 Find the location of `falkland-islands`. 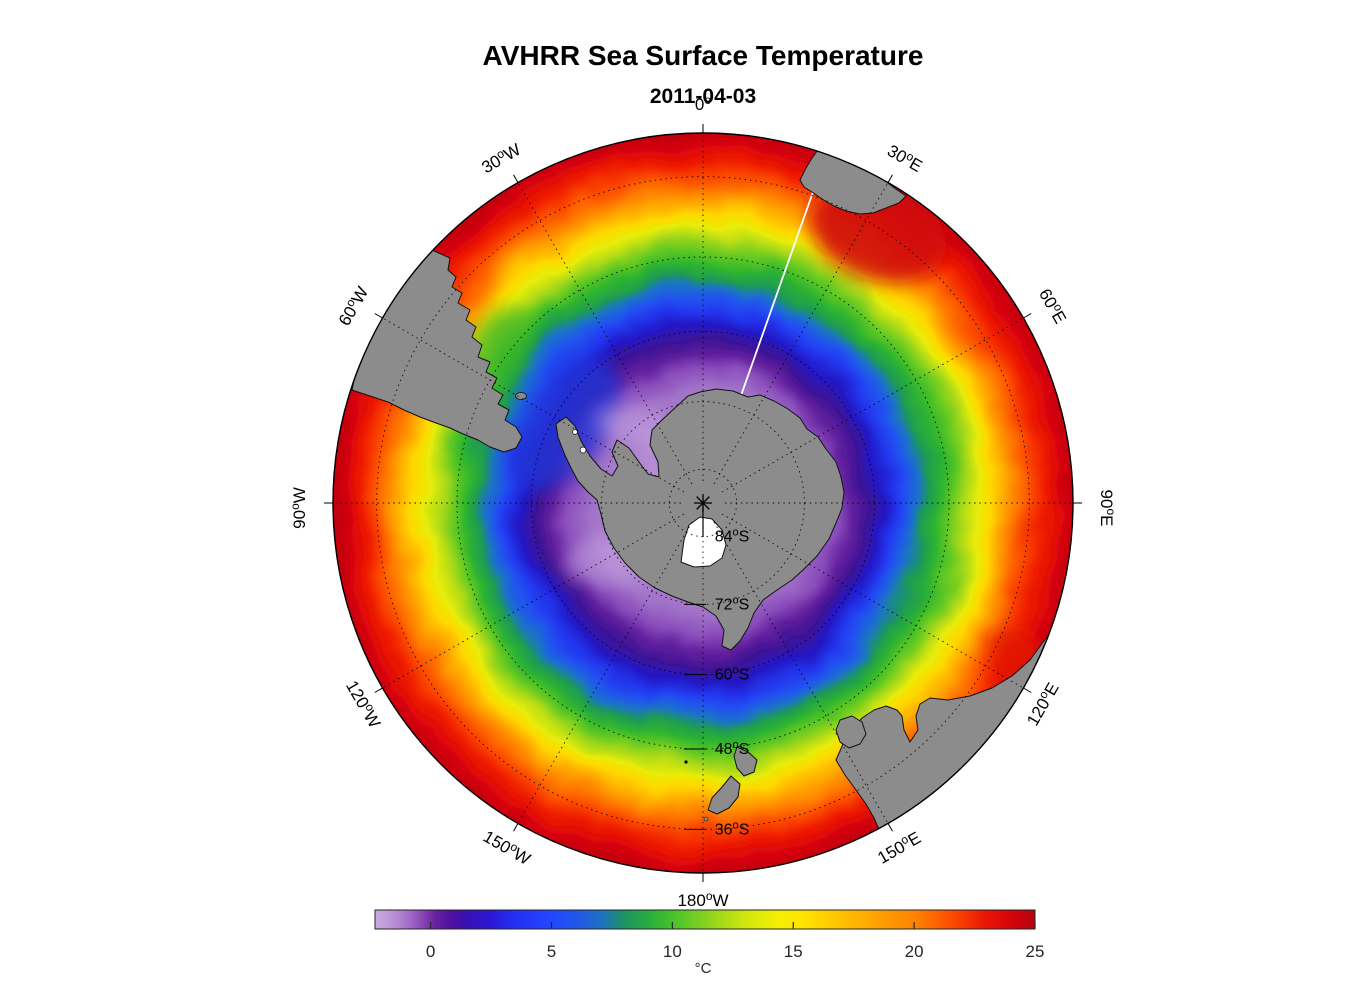

falkland-islands is located at coordinates (521, 396).